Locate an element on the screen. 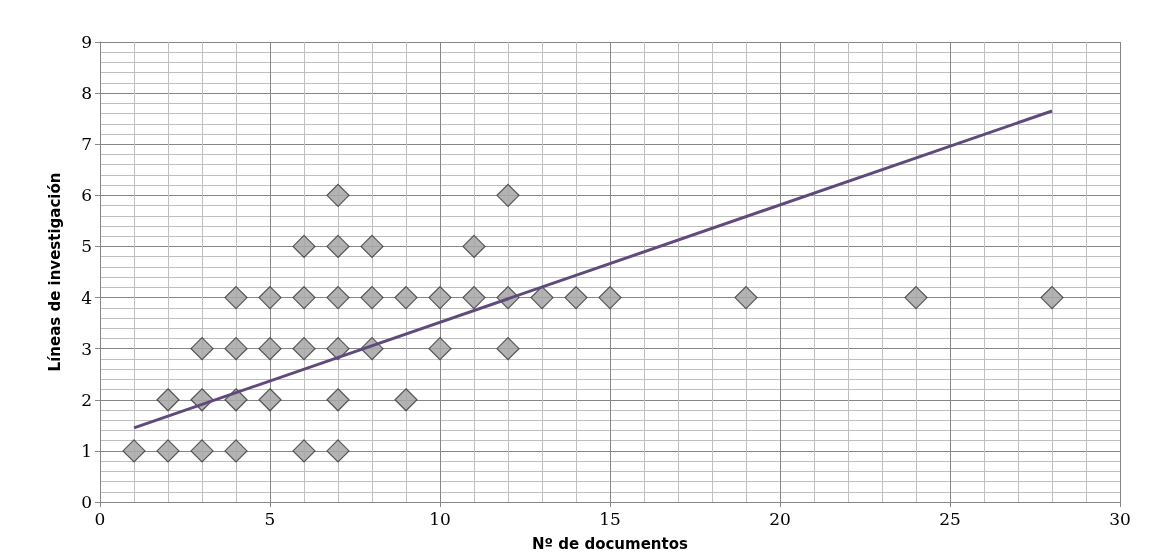 The image size is (1176, 556). y-tick-label: 2 is located at coordinates (86, 399).